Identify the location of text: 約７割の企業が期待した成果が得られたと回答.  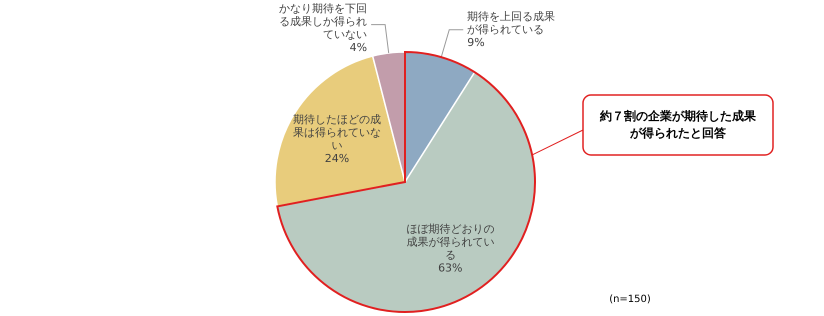
(678, 124).